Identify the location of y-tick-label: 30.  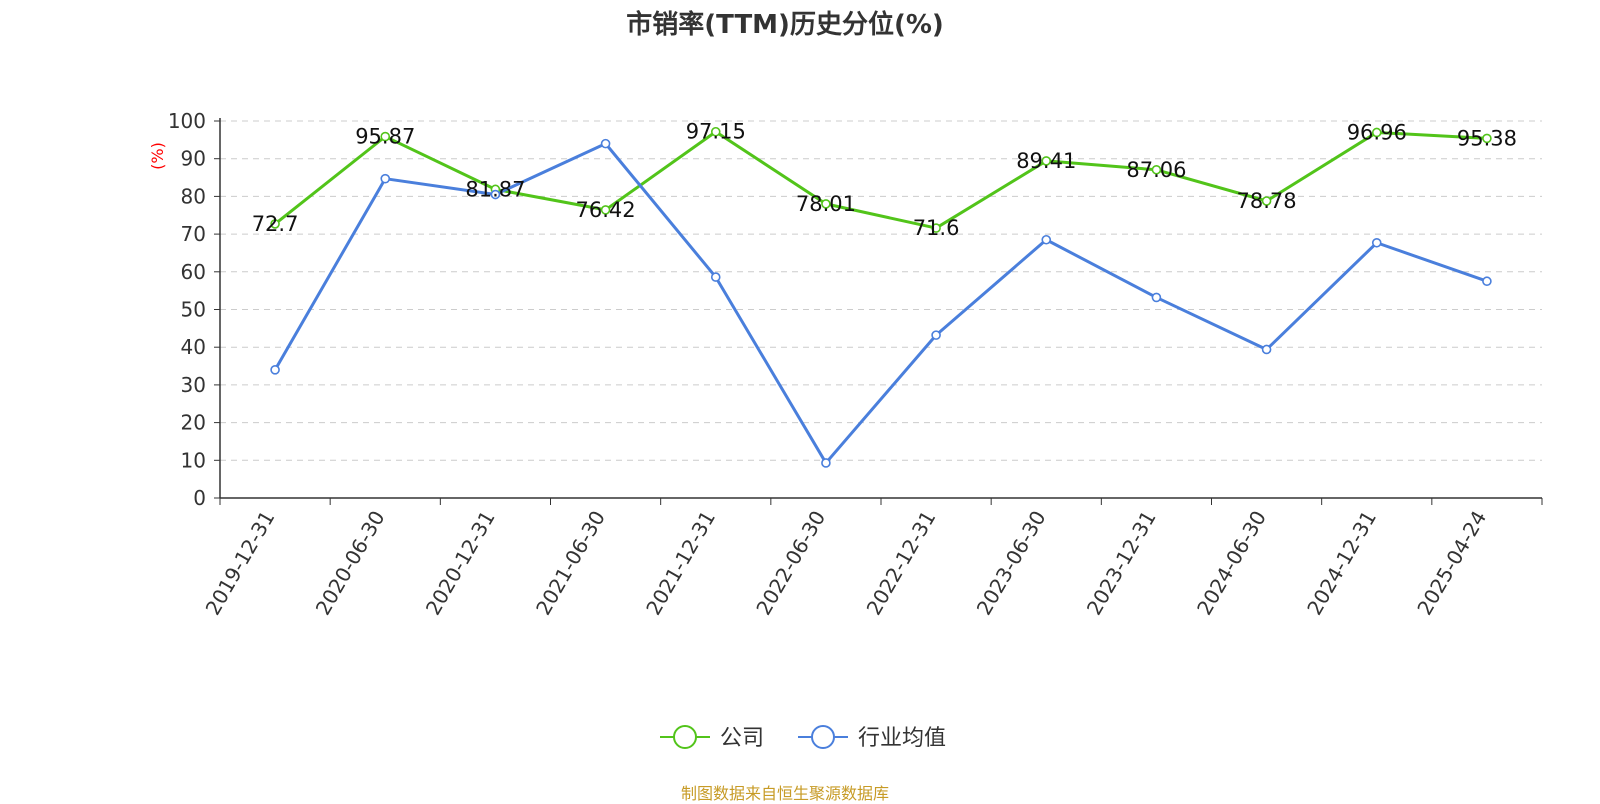
(193, 385).